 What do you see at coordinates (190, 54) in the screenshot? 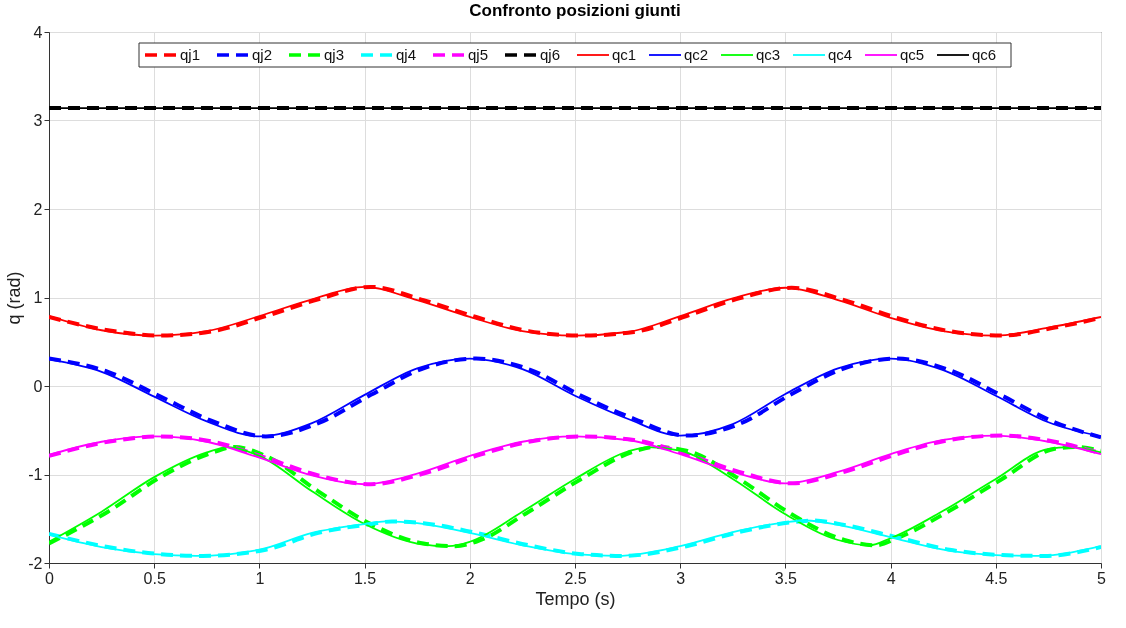
I see `legend-label: qj1` at bounding box center [190, 54].